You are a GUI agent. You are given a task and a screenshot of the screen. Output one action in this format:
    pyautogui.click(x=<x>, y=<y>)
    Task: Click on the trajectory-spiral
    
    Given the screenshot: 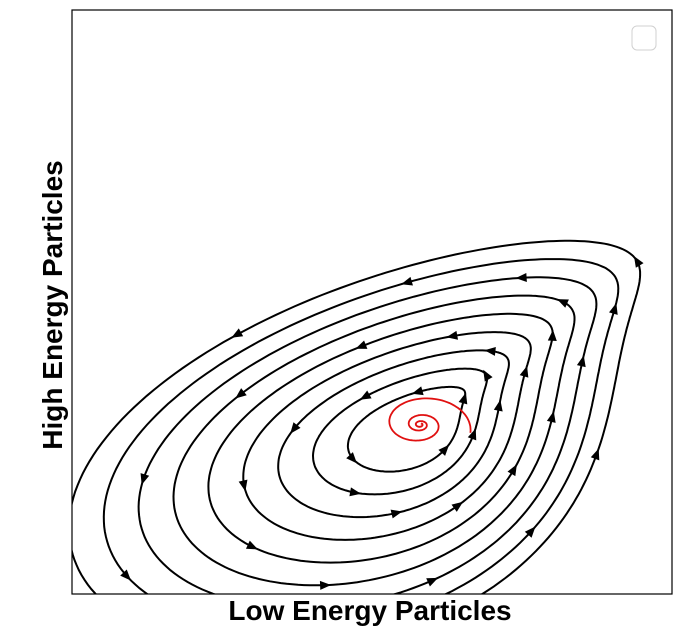 What is the action you would take?
    pyautogui.click(x=430, y=419)
    